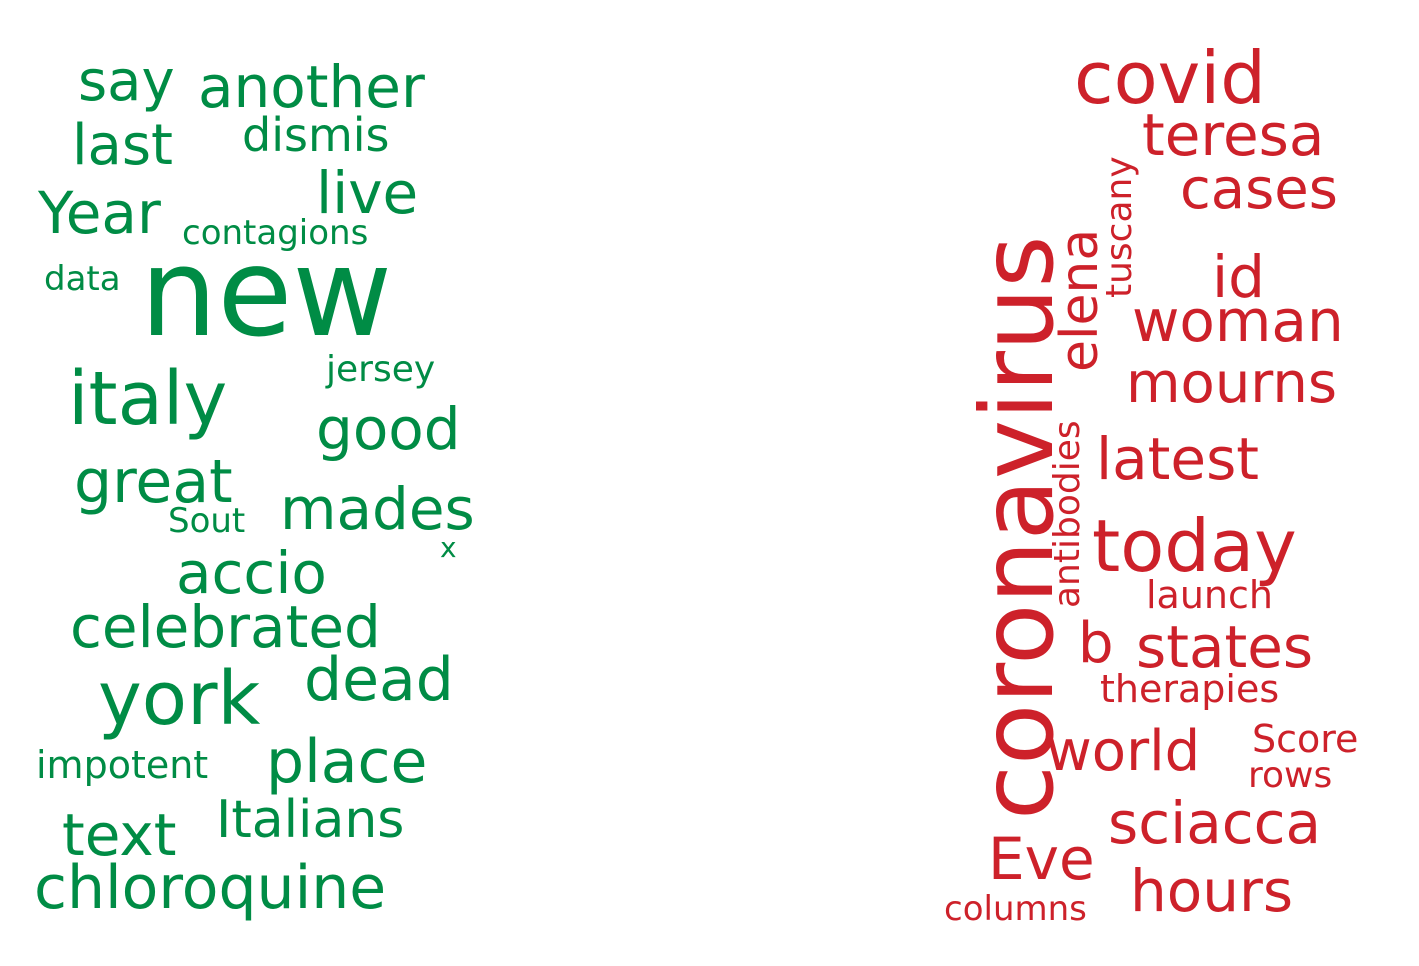 The image size is (1419, 966). Describe the element at coordinates (1225, 647) in the screenshot. I see `word: states` at that location.